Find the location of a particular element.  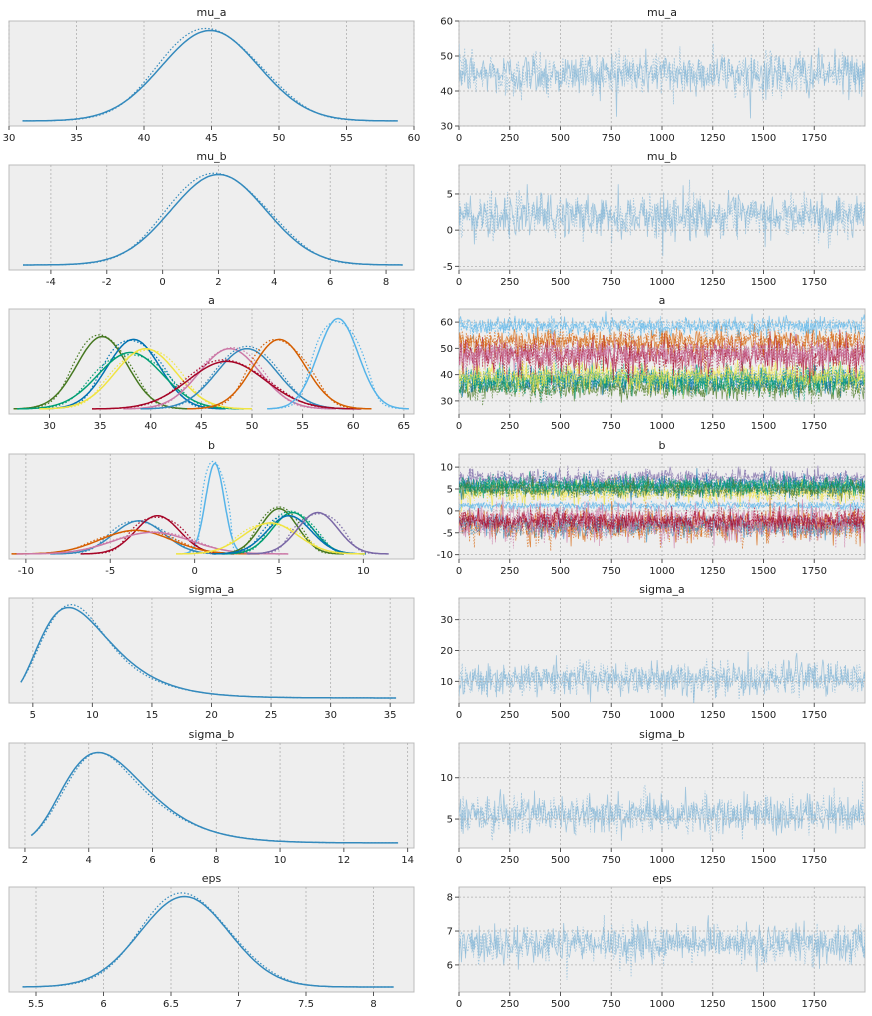

panel-a-trace: a 0 250 500 750 1000 1250 1500 1750 30 40 50 60 is located at coordinates (653, 363).